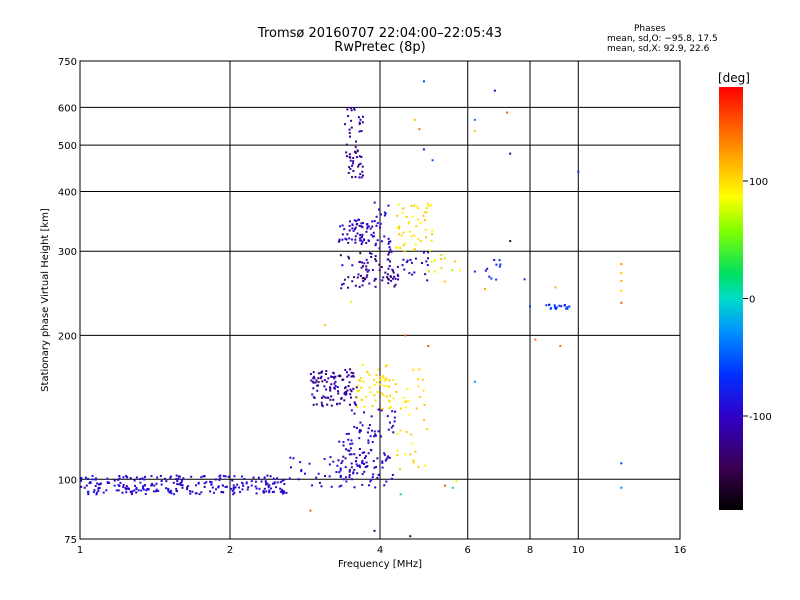 The height and width of the screenshot is (600, 800). What do you see at coordinates (67, 336) in the screenshot?
I see `y-tick-label: 200` at bounding box center [67, 336].